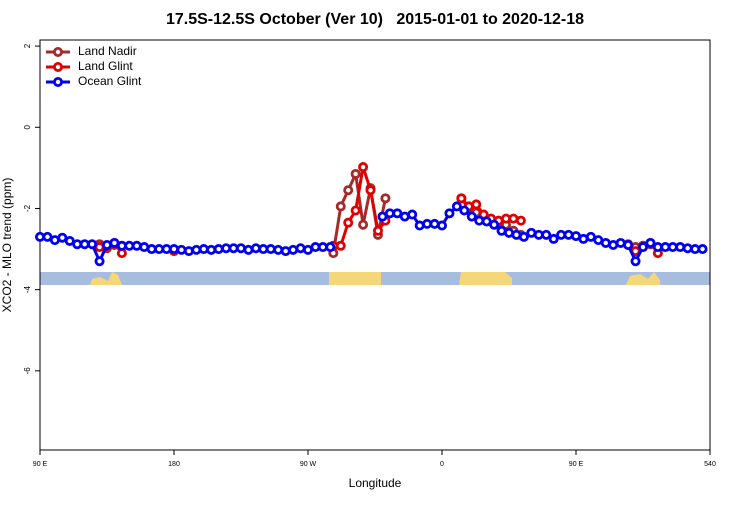  What do you see at coordinates (27, 208) in the screenshot?
I see `y-tick-label: -2` at bounding box center [27, 208].